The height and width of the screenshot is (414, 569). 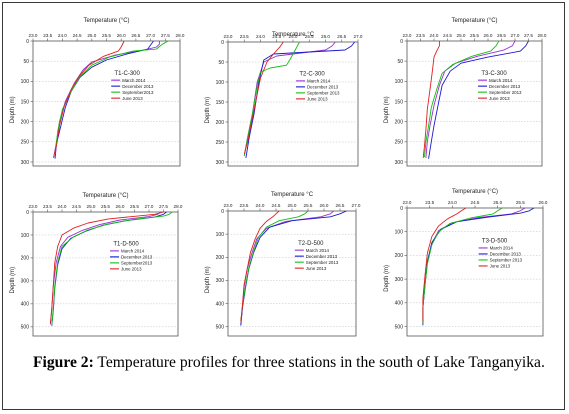 I want to click on station-label: T2-C-300, so click(x=312, y=74).